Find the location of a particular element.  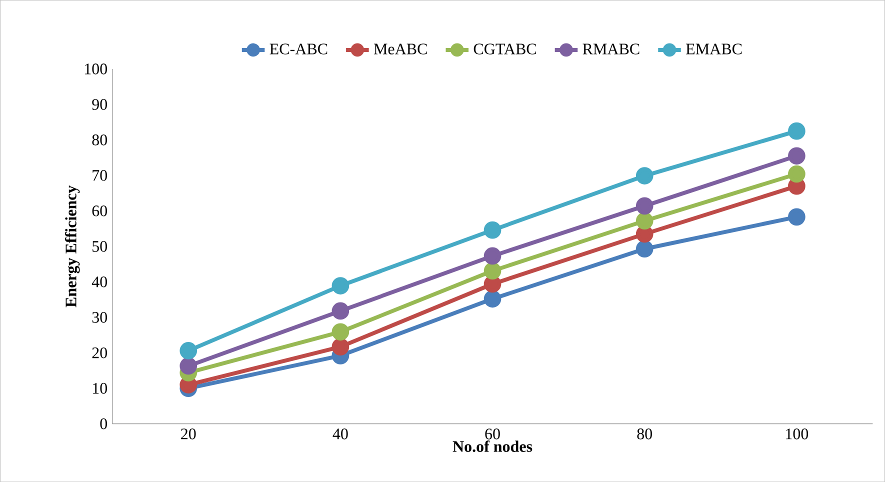

y-tick-label: 0 is located at coordinates (104, 424).